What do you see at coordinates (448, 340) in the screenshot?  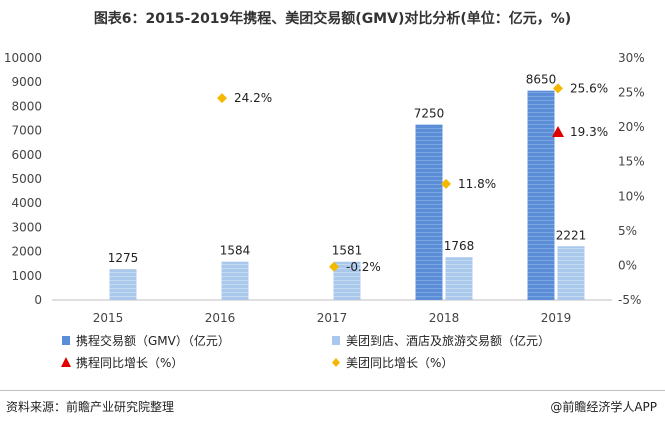 I see `legend-label: 美团到店、酒店及旅游交易额（亿元）` at bounding box center [448, 340].